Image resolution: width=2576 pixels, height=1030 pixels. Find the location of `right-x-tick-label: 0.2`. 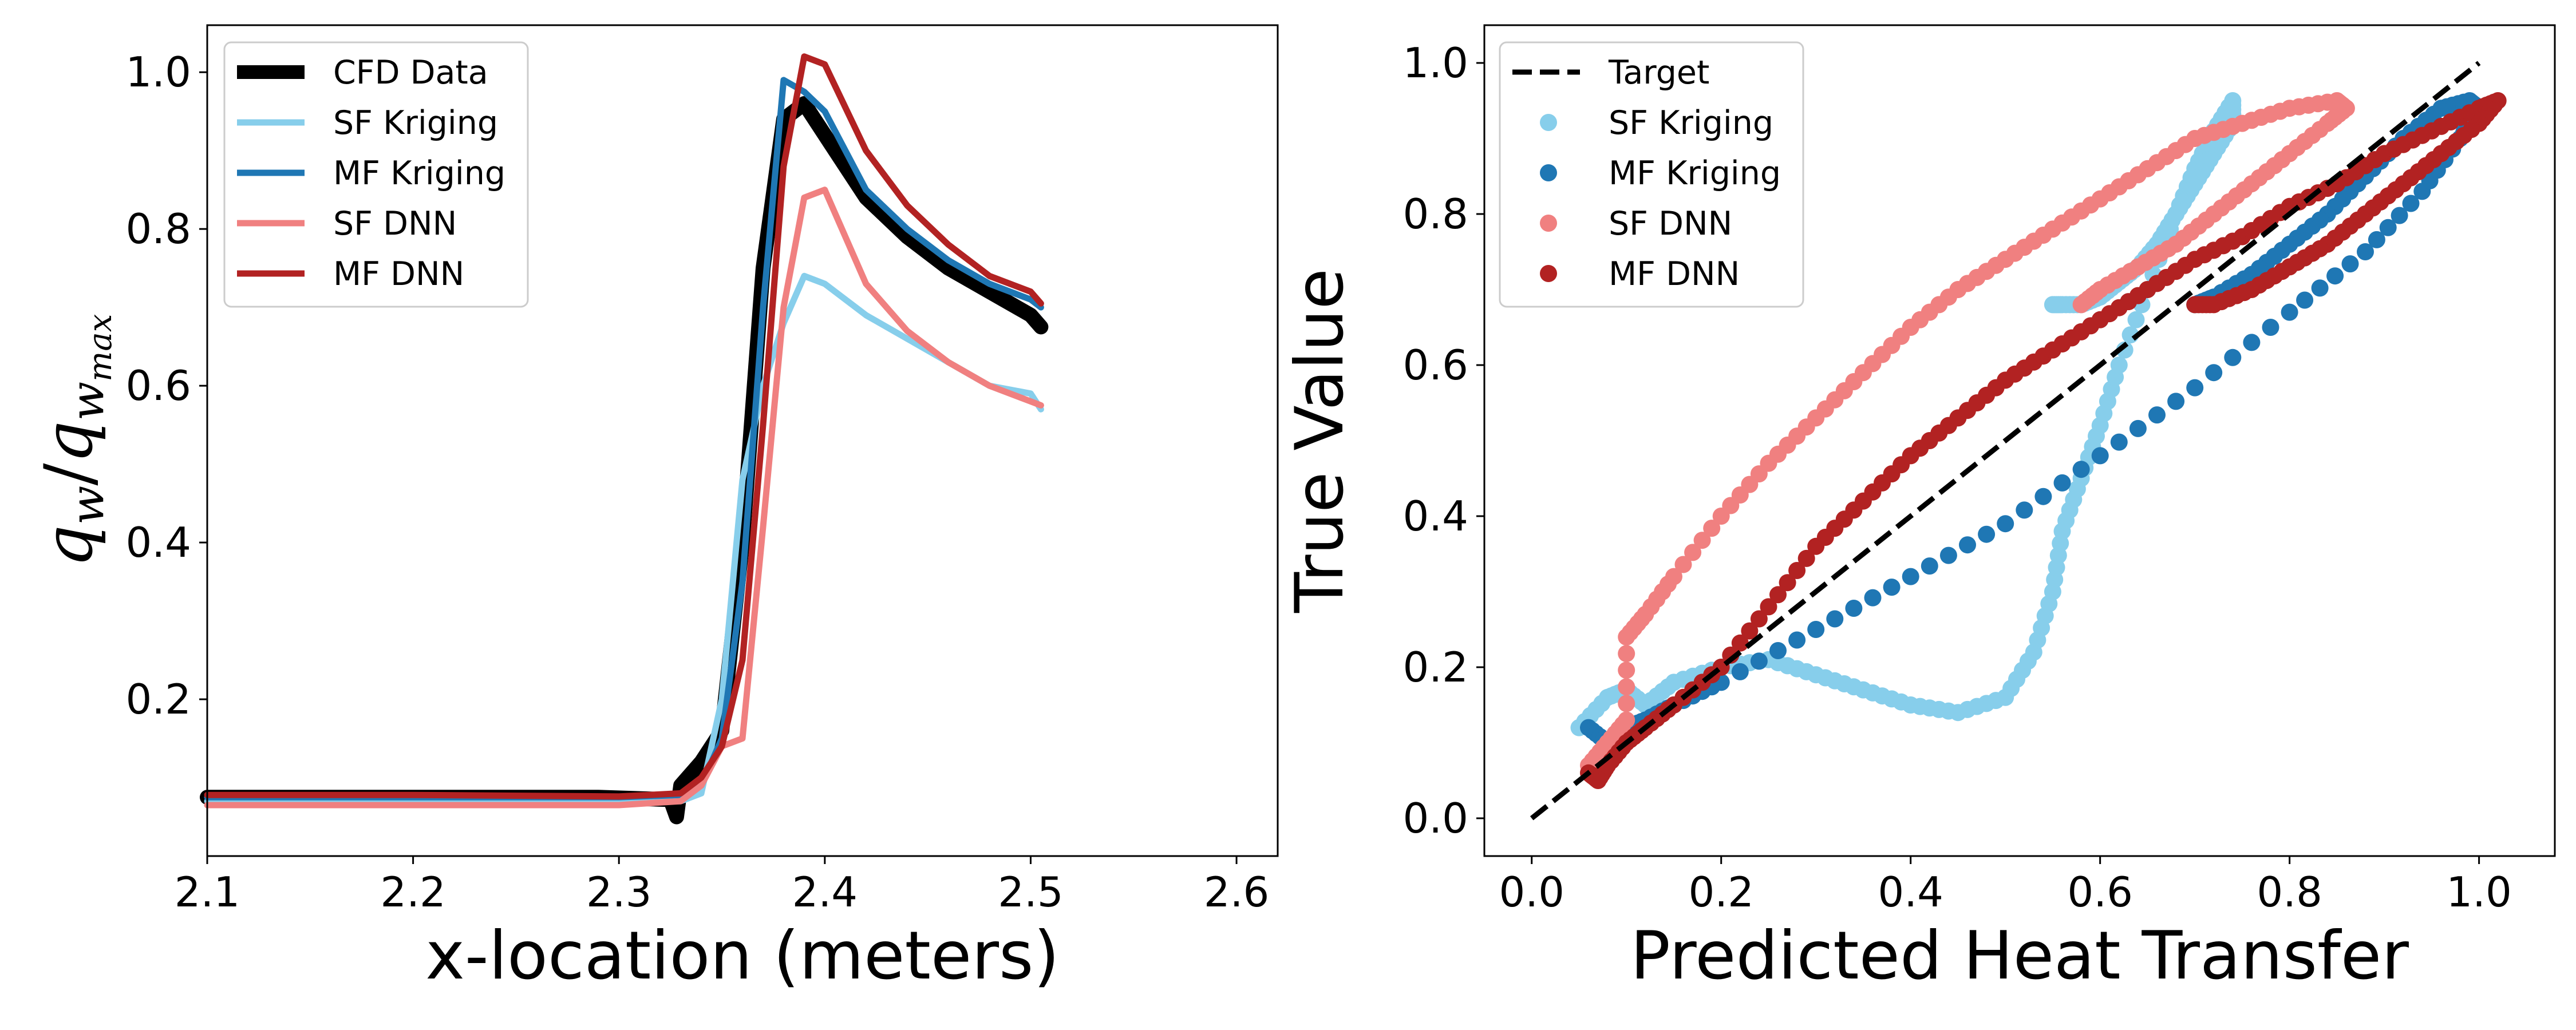

right-x-tick-label: 0.2 is located at coordinates (1721, 892).